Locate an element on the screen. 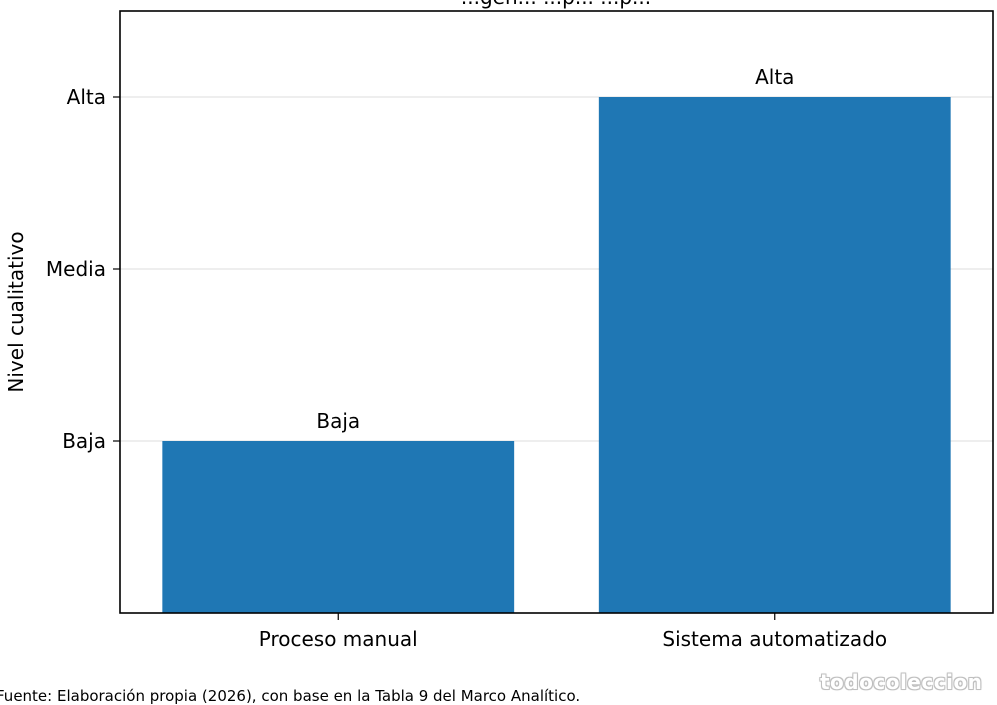 This screenshot has width=997, height=705. y-axis: Baja Media Alta is located at coordinates (83, 269).